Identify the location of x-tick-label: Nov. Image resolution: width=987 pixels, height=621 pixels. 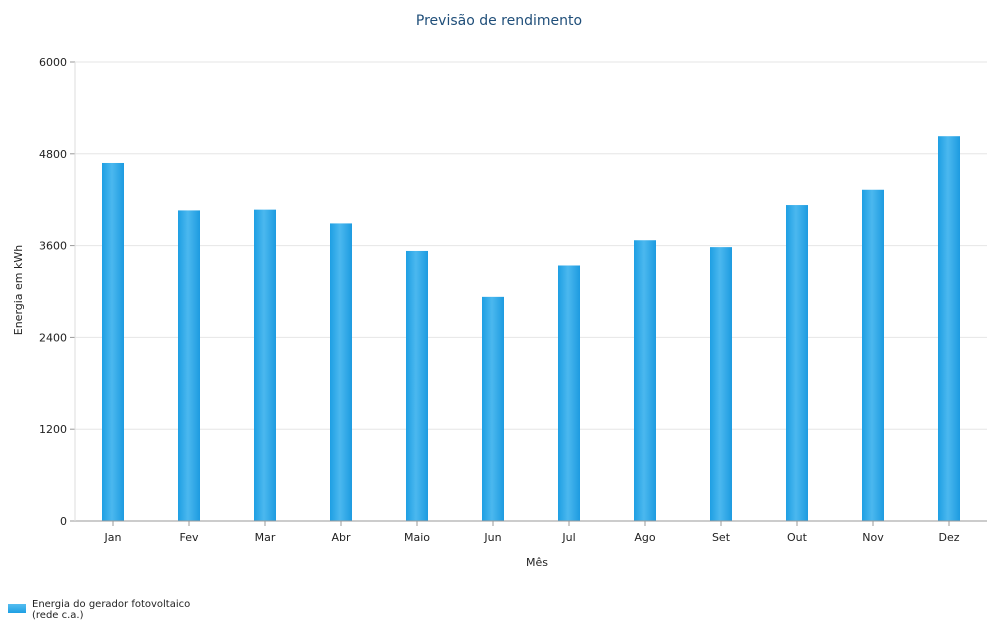
(873, 537).